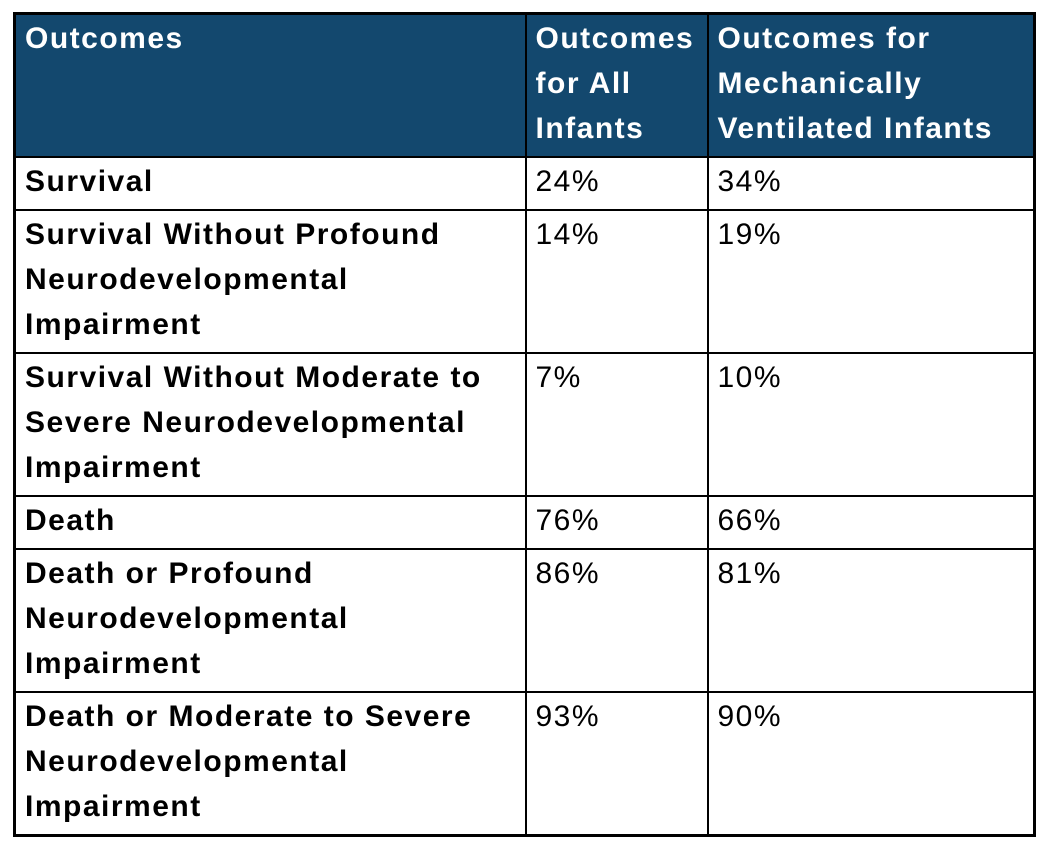  I want to click on ventilated-infants-value: 90%, so click(871, 764).